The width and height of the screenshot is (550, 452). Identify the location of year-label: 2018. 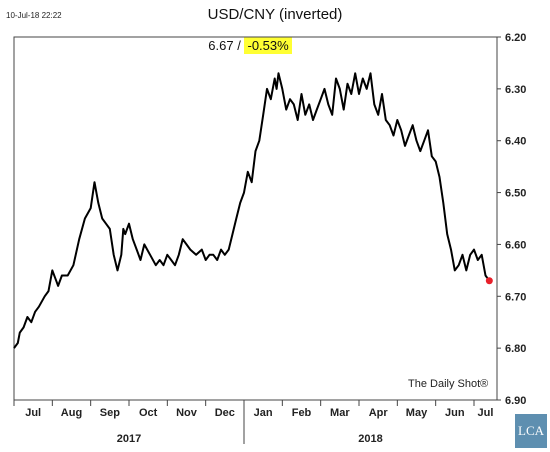
(370, 439).